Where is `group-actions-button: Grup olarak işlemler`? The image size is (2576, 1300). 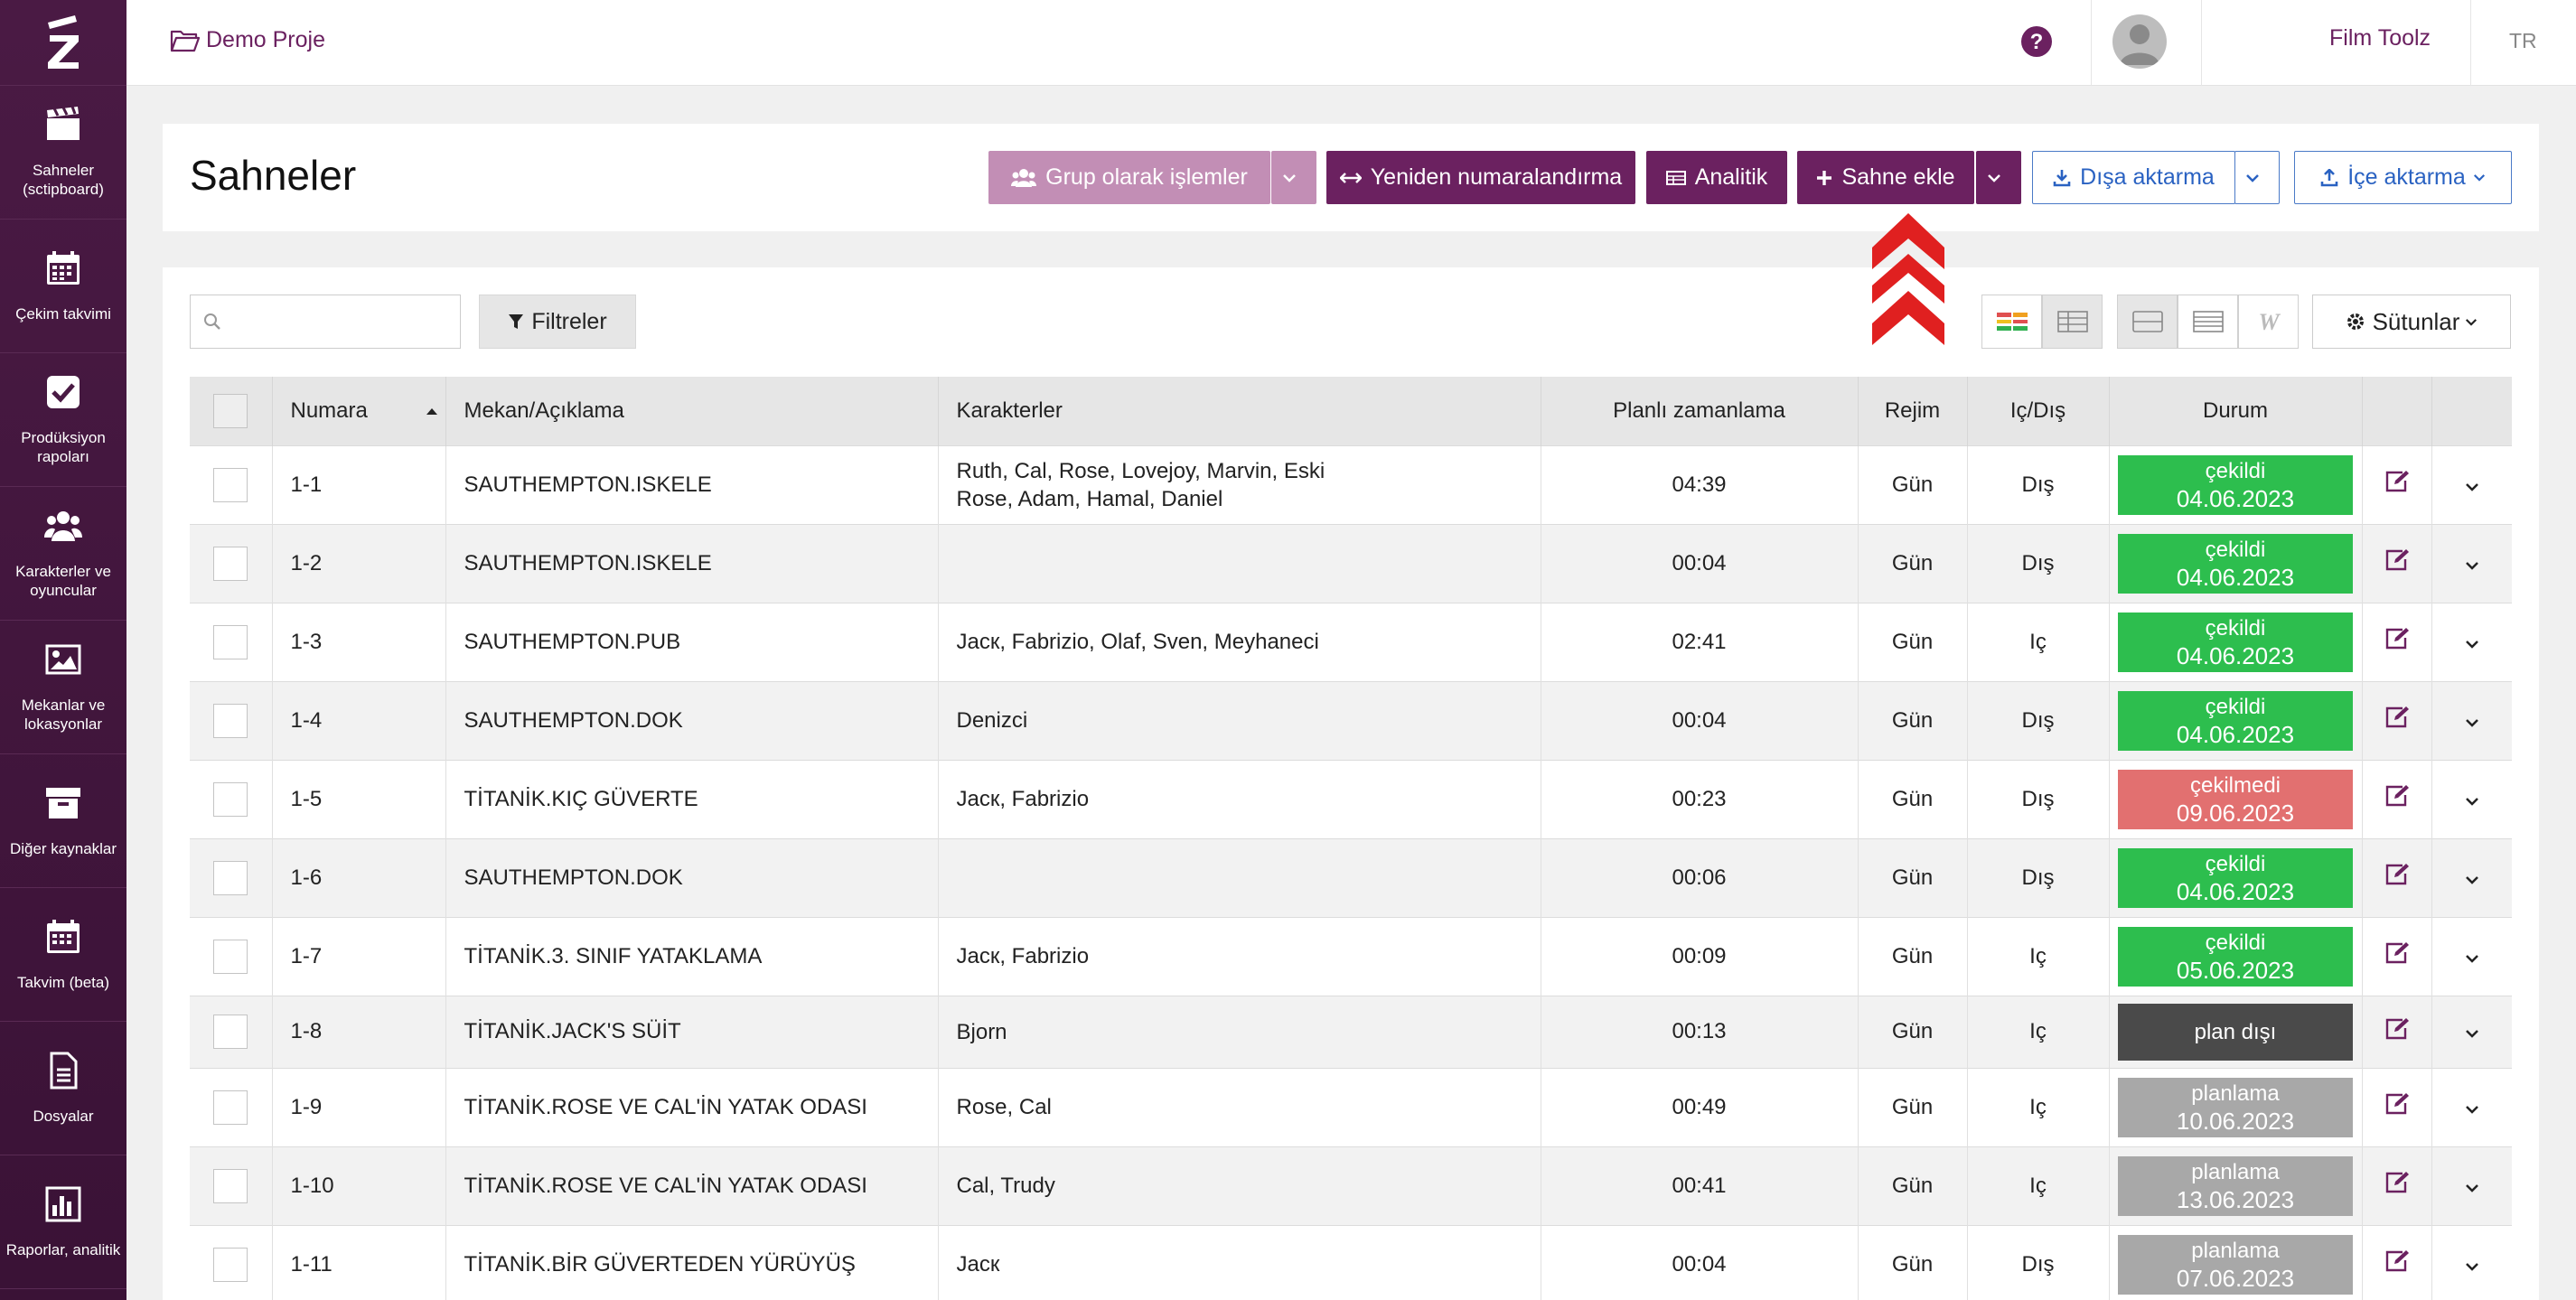 group-actions-button: Grup olarak işlemler is located at coordinates (1129, 177).